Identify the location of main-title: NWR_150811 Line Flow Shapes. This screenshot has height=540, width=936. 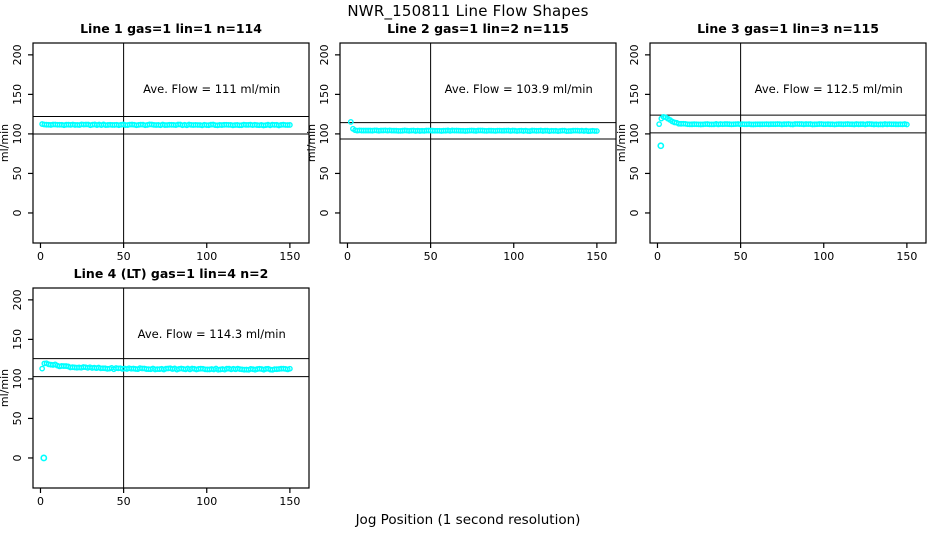
(468, 11).